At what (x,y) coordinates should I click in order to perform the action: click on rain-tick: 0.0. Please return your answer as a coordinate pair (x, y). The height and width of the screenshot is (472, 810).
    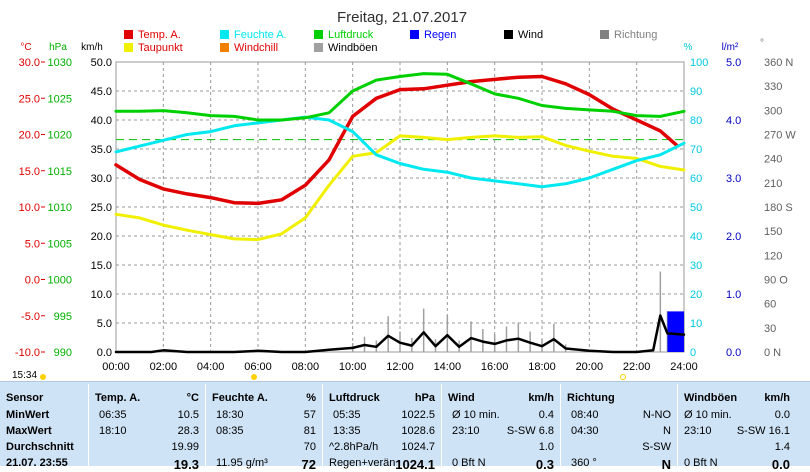
    Looking at the image, I should click on (733, 353).